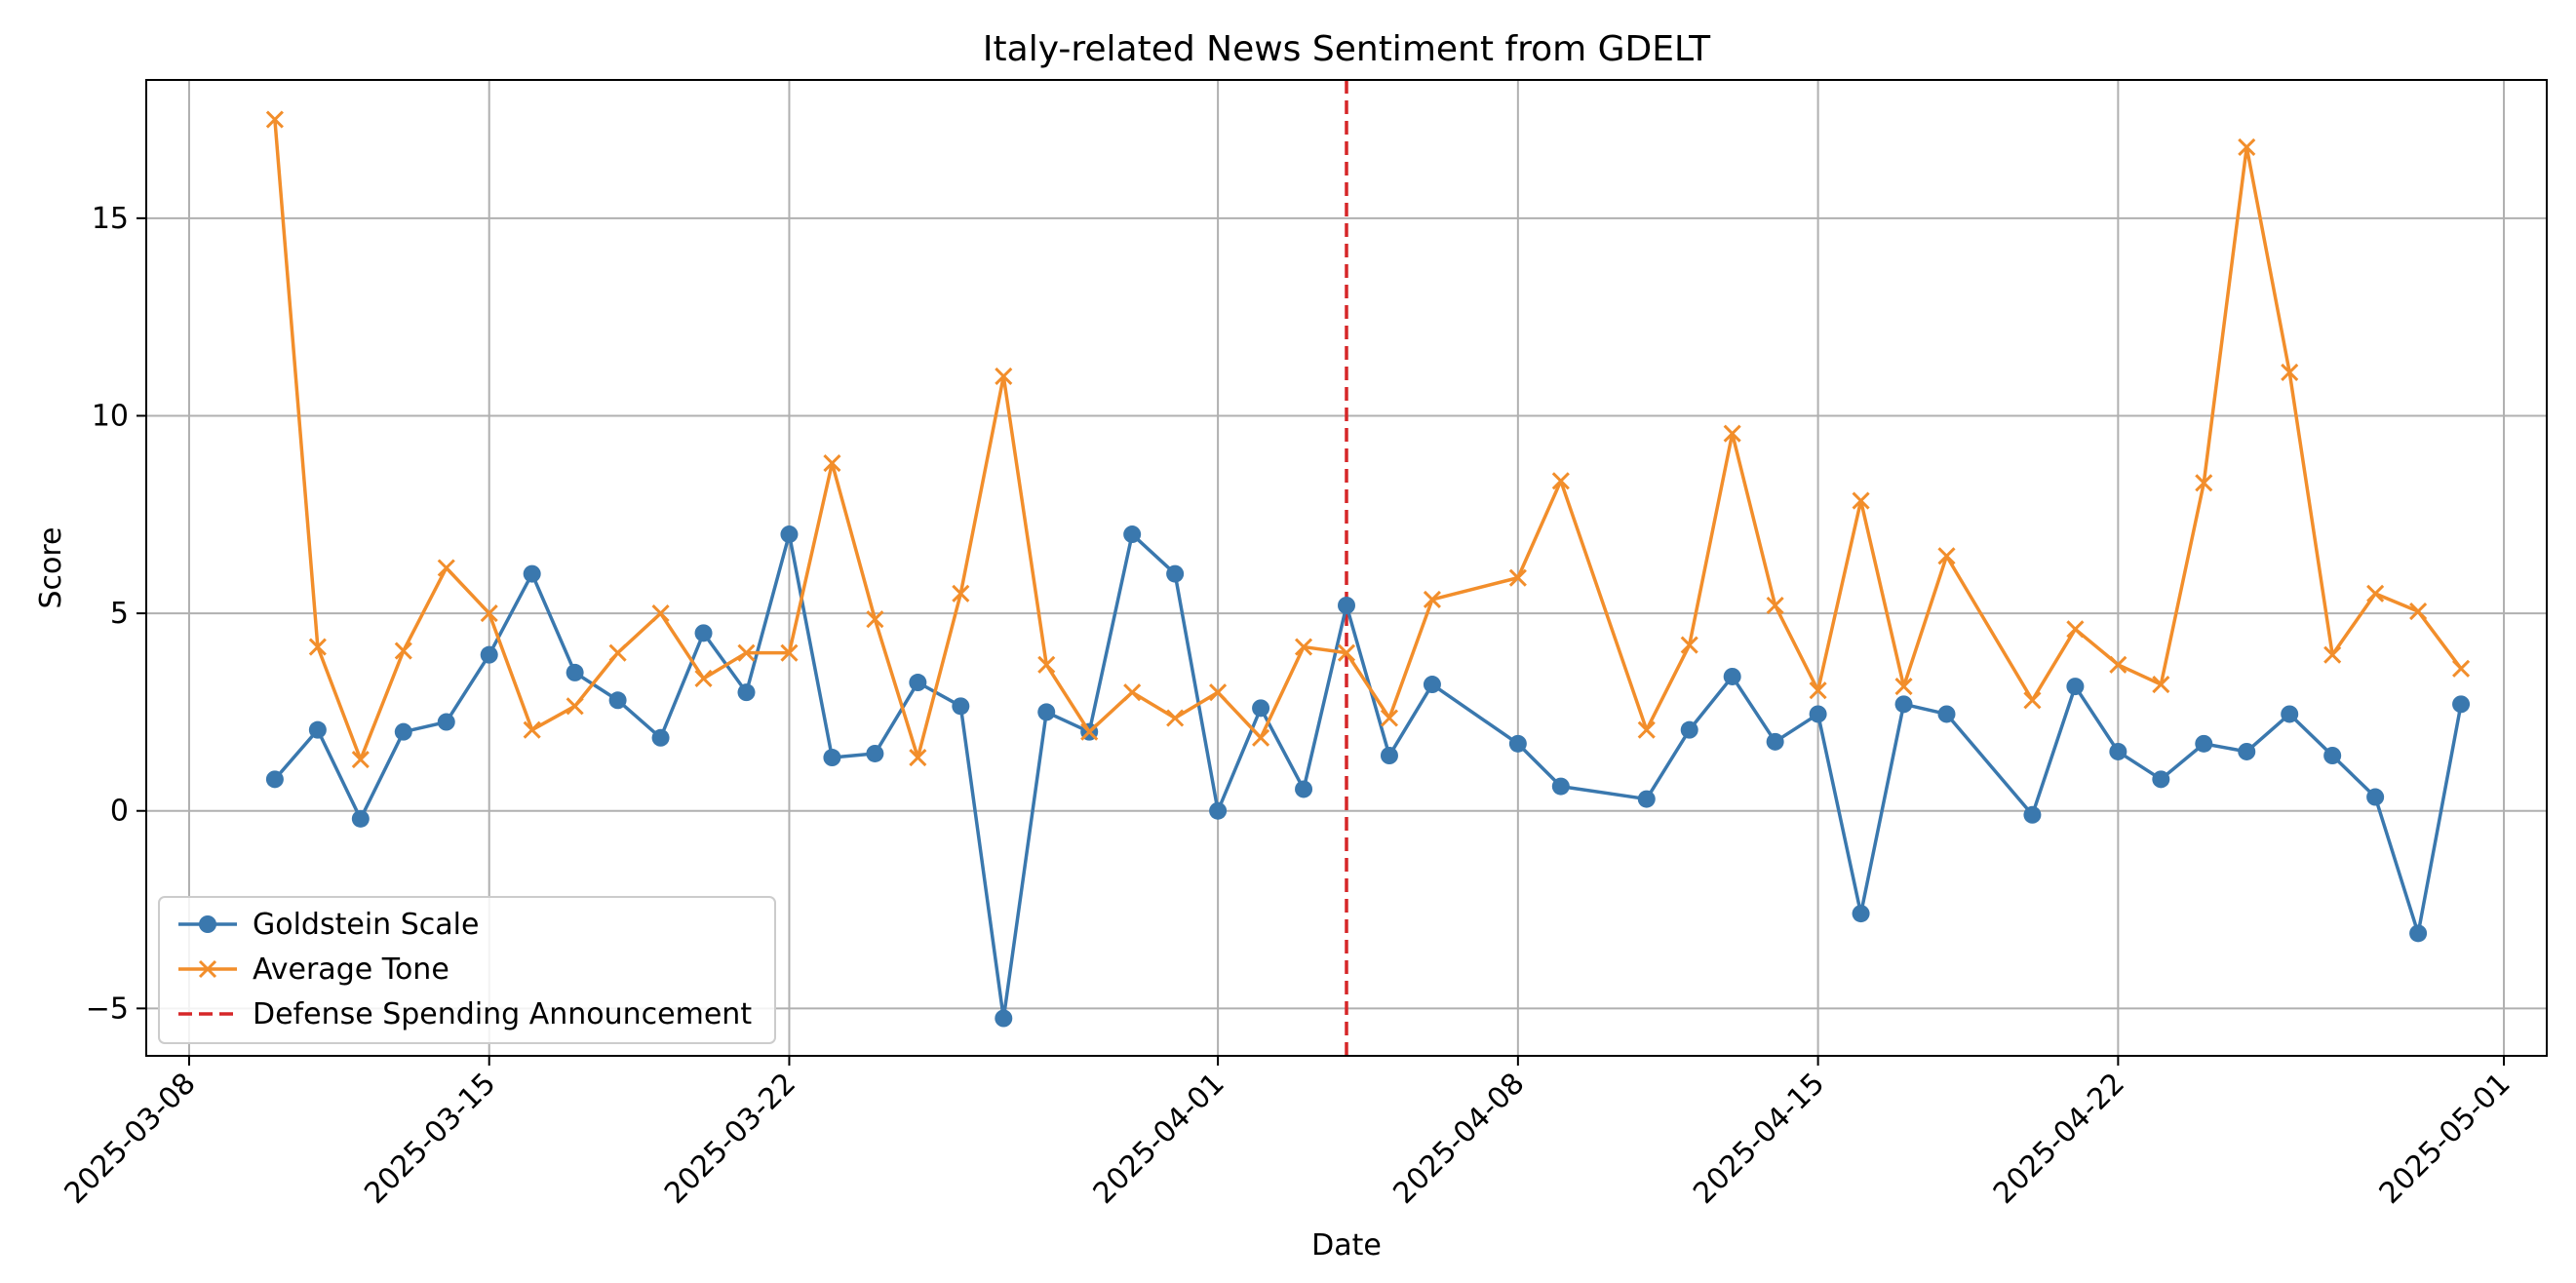  Describe the element at coordinates (351, 970) in the screenshot. I see `legend-label: Average Tone` at that location.